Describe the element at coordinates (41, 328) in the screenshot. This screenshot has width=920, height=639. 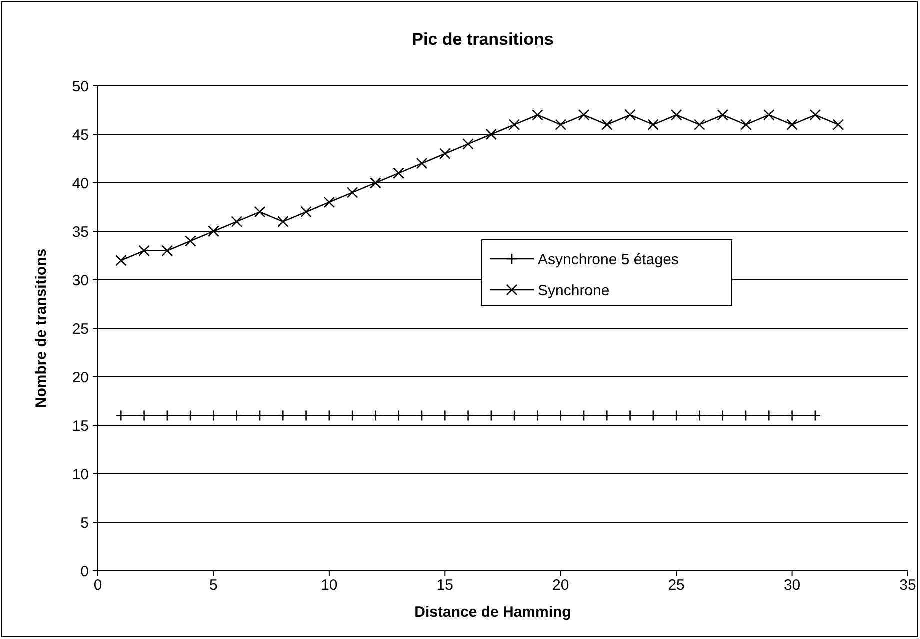
I see `y-axis-title: Nombre de transitions` at that location.